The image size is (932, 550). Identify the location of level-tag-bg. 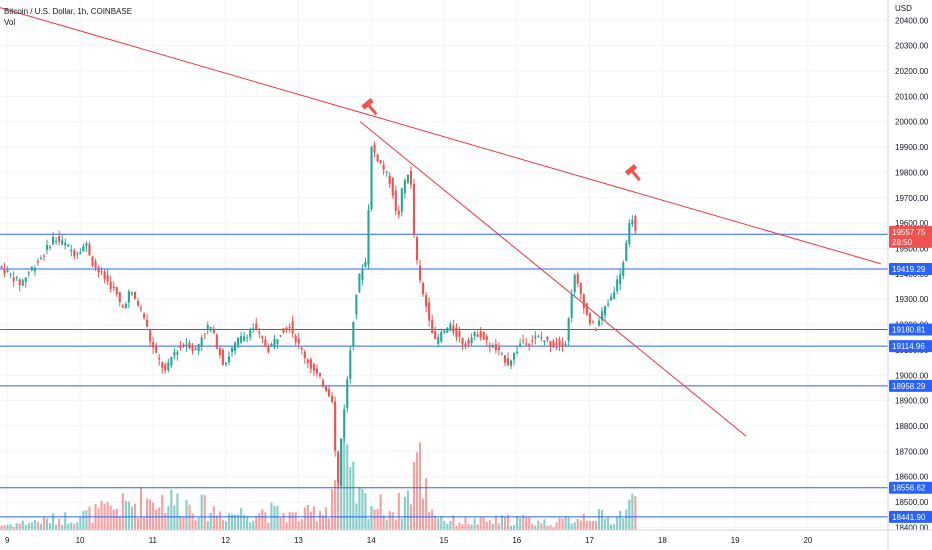
(910, 487).